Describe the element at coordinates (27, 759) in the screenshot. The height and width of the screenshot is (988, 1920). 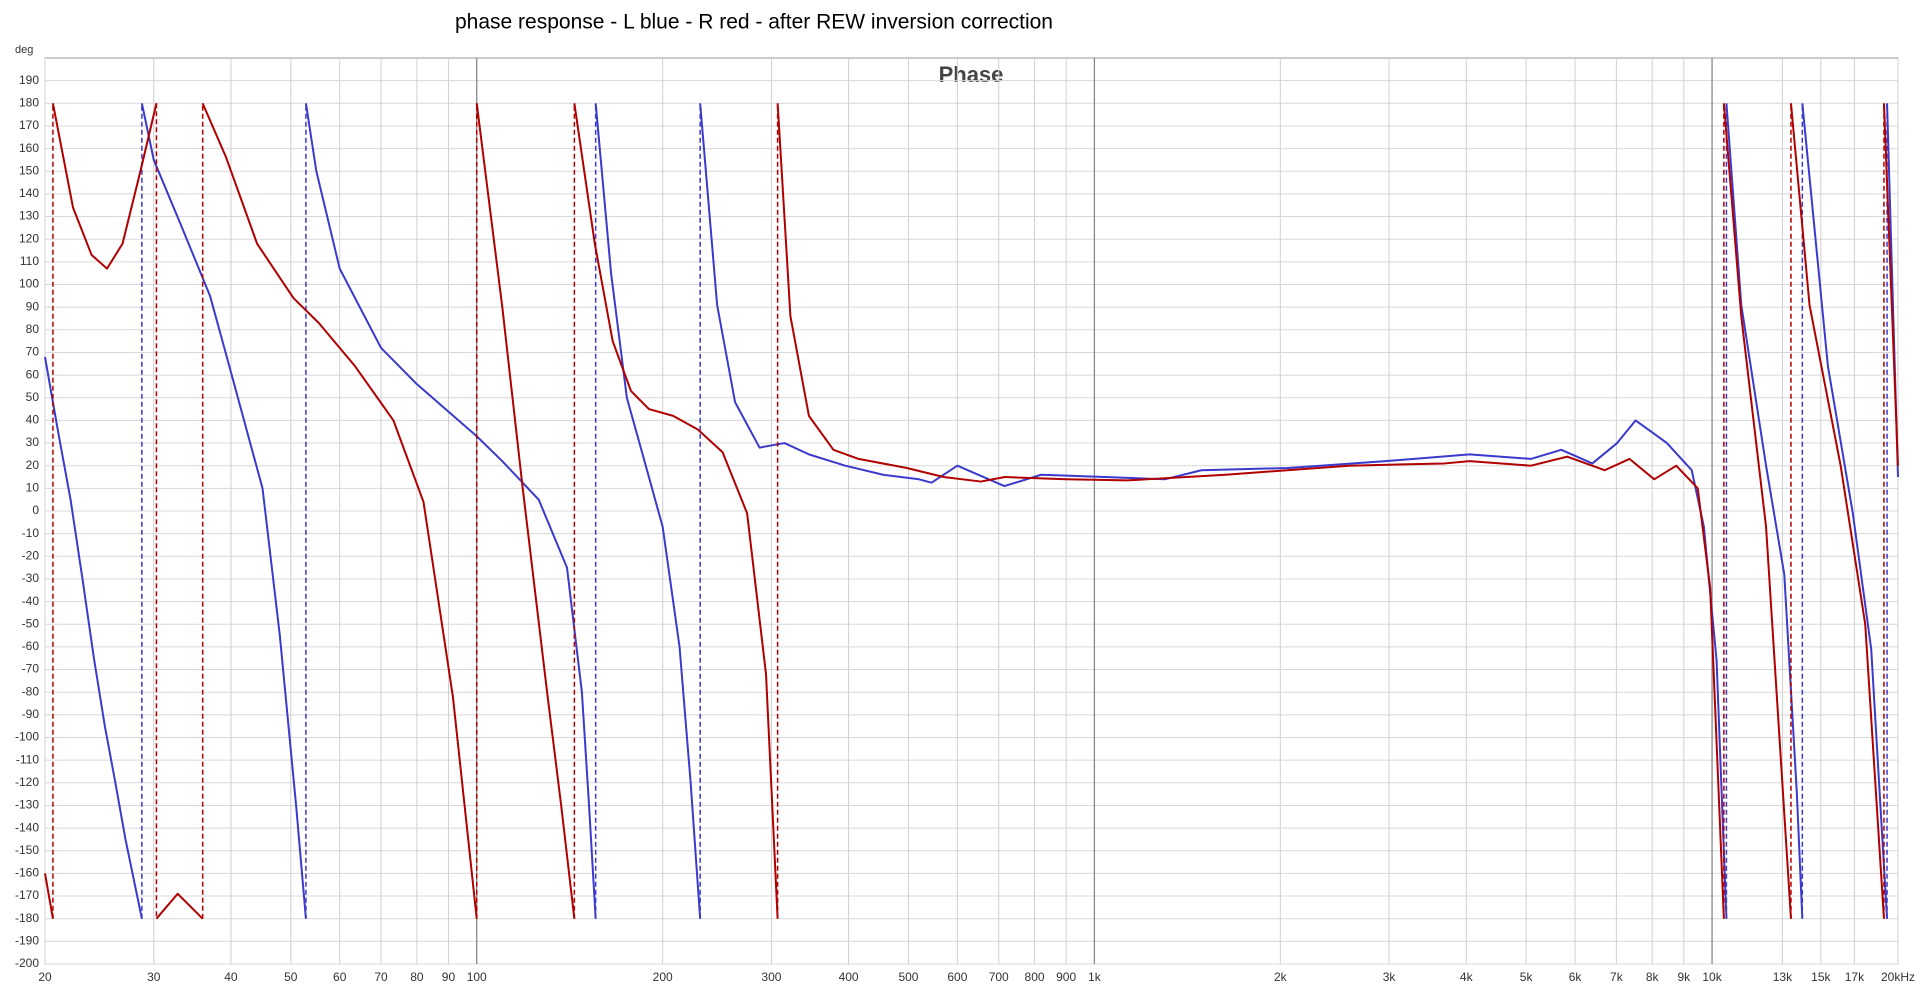
I see `y-tick-label: -110` at that location.